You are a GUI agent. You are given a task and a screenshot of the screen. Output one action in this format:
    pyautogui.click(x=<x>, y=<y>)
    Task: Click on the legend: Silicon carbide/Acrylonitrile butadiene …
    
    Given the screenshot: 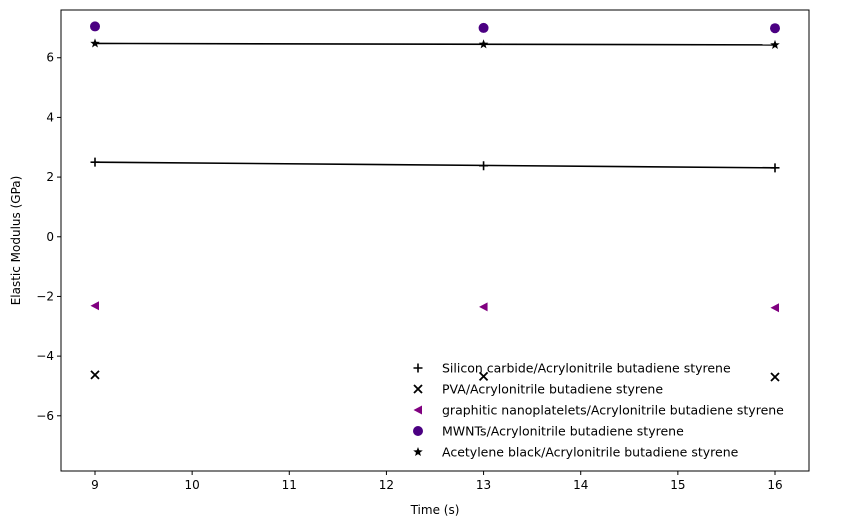 What is the action you would take?
    pyautogui.click(x=598, y=410)
    